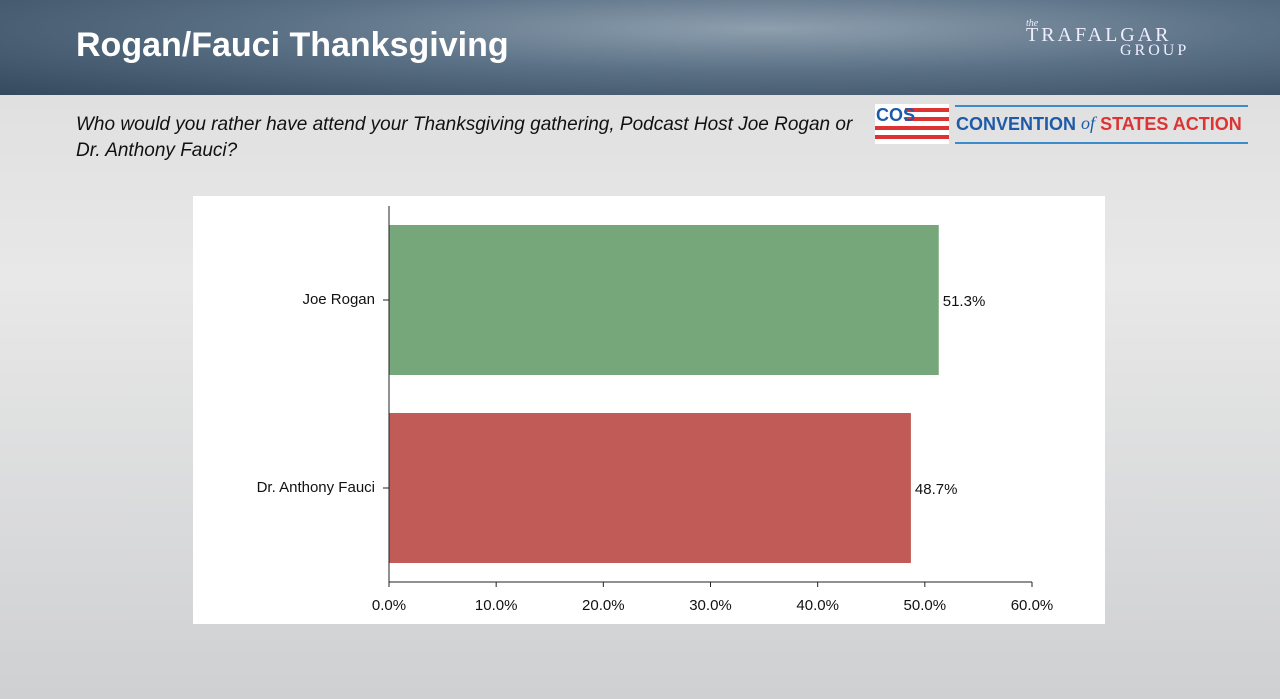 This screenshot has height=699, width=1280. Describe the element at coordinates (936, 489) in the screenshot. I see `value-label: 48.7%` at that location.